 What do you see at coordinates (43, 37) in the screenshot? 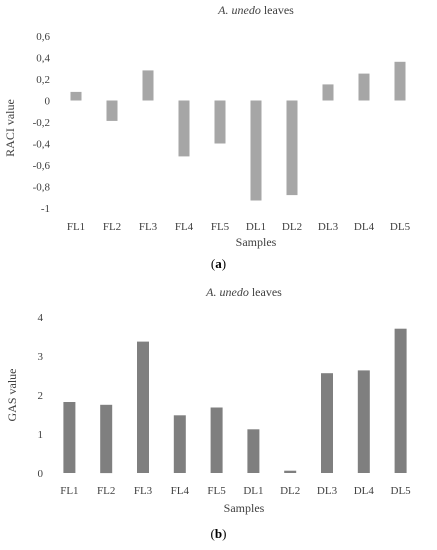
I see `y-tick-label: 0,6` at bounding box center [43, 37].